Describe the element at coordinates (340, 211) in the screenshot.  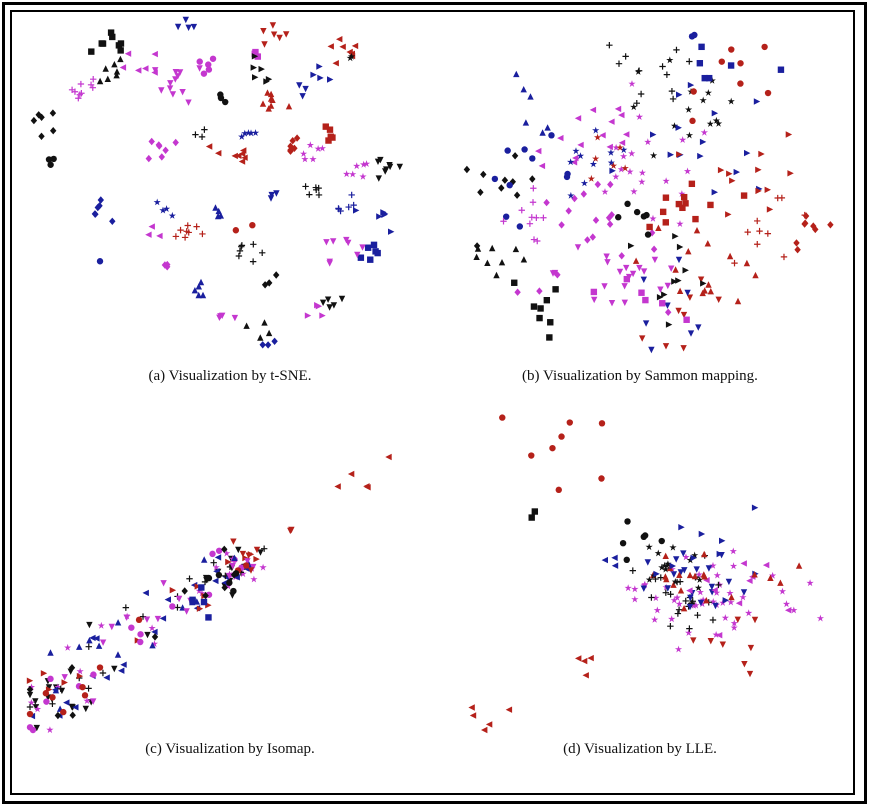
I see `point-a-blue-plus` at that location.